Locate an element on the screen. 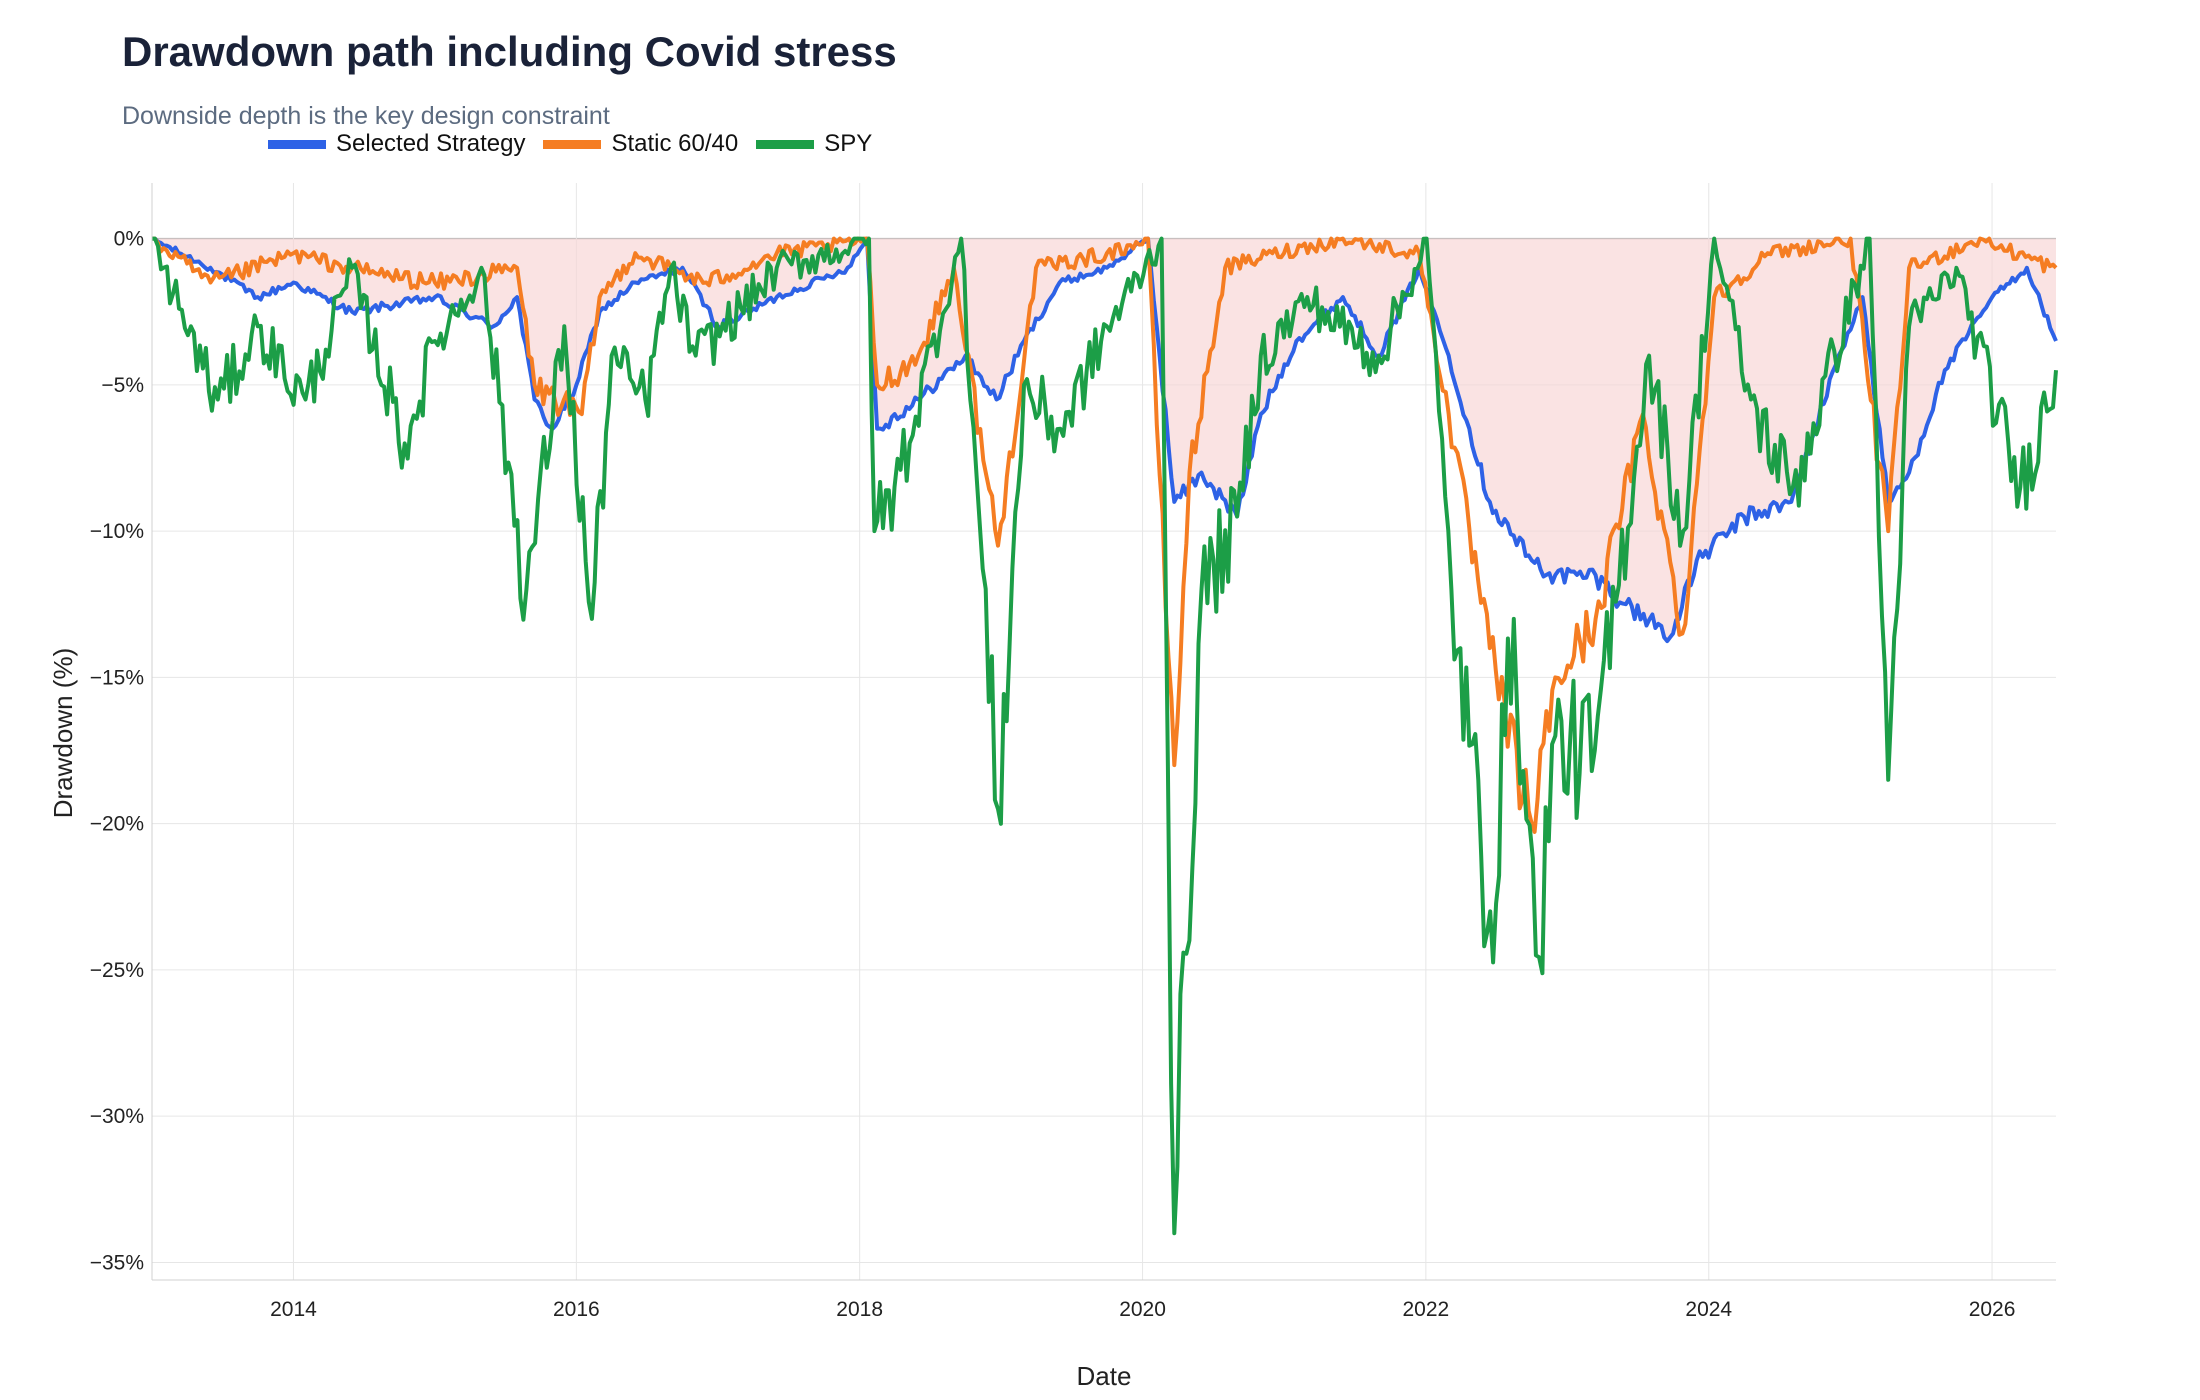 This screenshot has width=2200, height=1400. y-tick-label: −10% is located at coordinates (117, 531).